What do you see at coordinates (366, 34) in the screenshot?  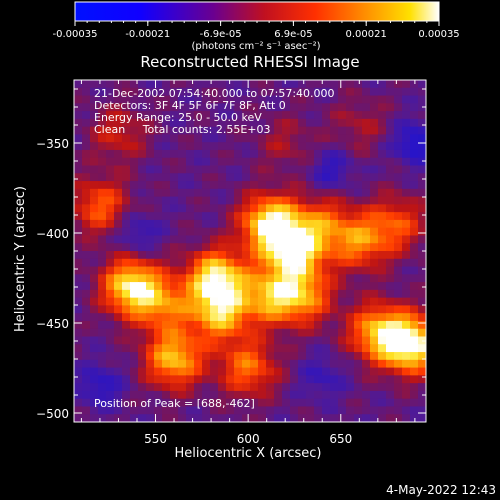 I see `colorbar-tick-label: 0.00021` at bounding box center [366, 34].